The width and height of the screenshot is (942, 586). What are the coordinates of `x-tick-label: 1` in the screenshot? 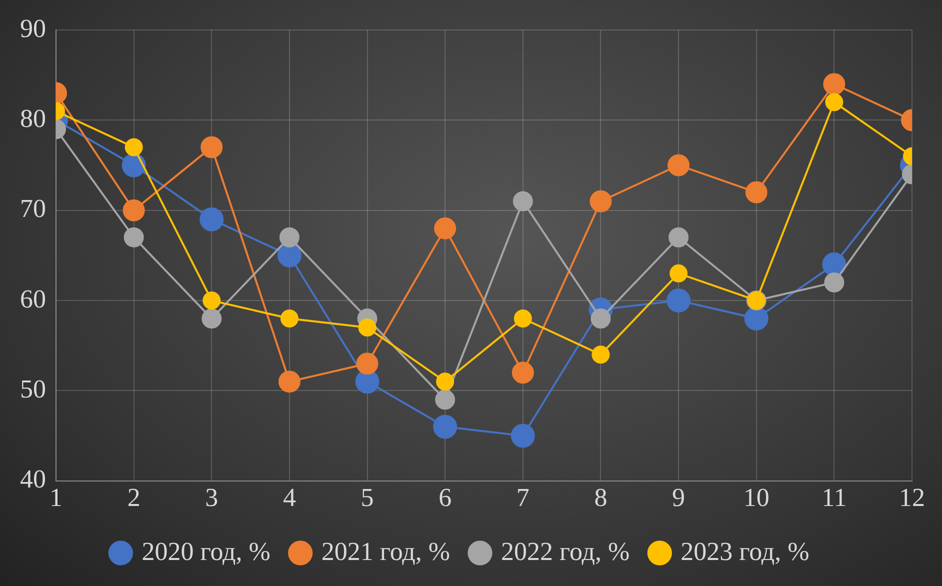 It's located at (56, 497).